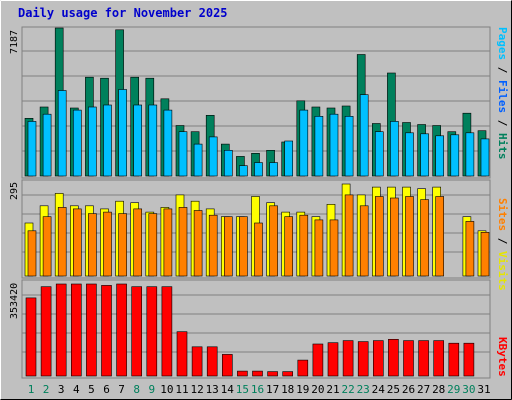 The height and width of the screenshot is (400, 512). Describe the element at coordinates (502, 93) in the screenshot. I see `top-legend: Pages / Files / Hits` at that location.